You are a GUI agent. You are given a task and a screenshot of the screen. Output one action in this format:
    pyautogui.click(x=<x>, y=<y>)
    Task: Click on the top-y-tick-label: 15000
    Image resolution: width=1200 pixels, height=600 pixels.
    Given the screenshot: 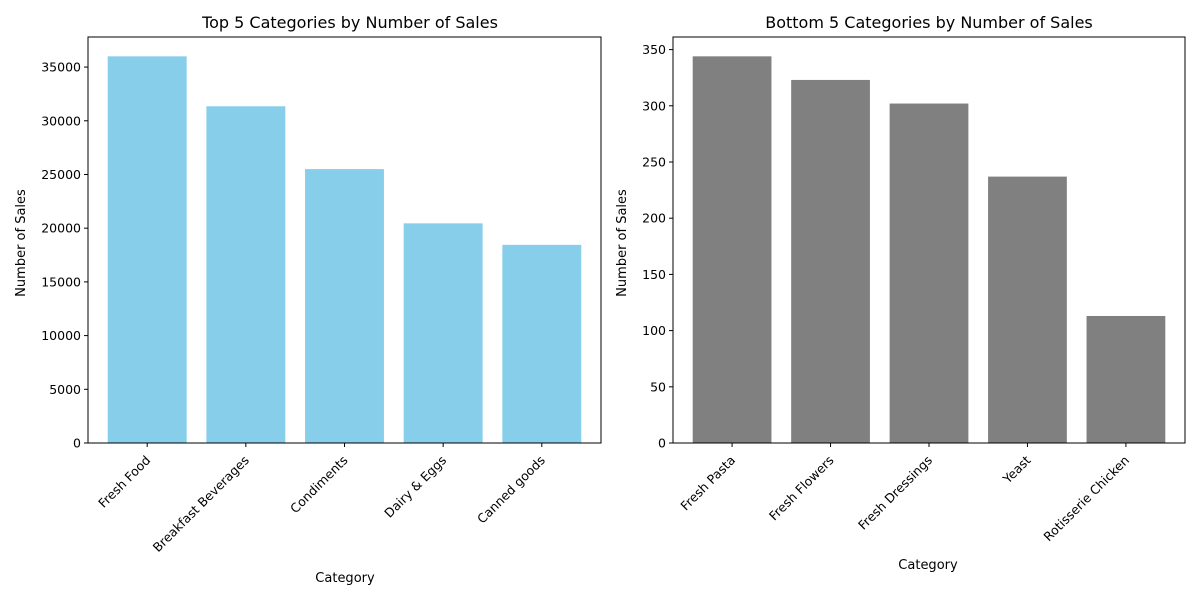 What is the action you would take?
    pyautogui.click(x=61, y=281)
    